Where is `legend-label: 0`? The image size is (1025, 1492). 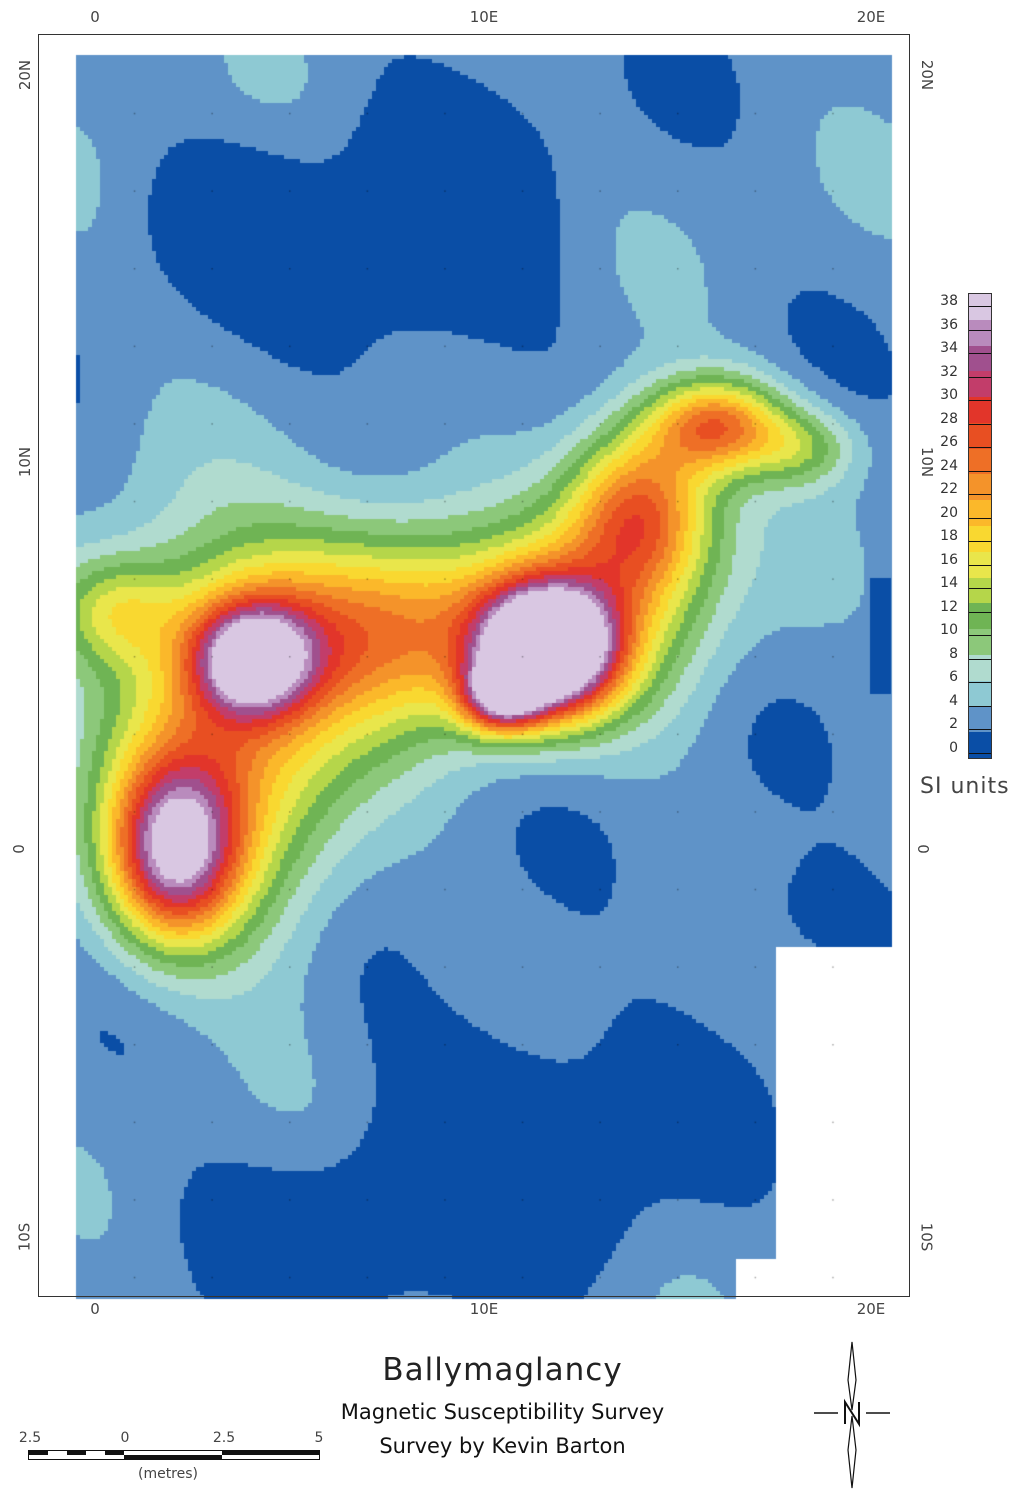
legend-label: 0 is located at coordinates (953, 748).